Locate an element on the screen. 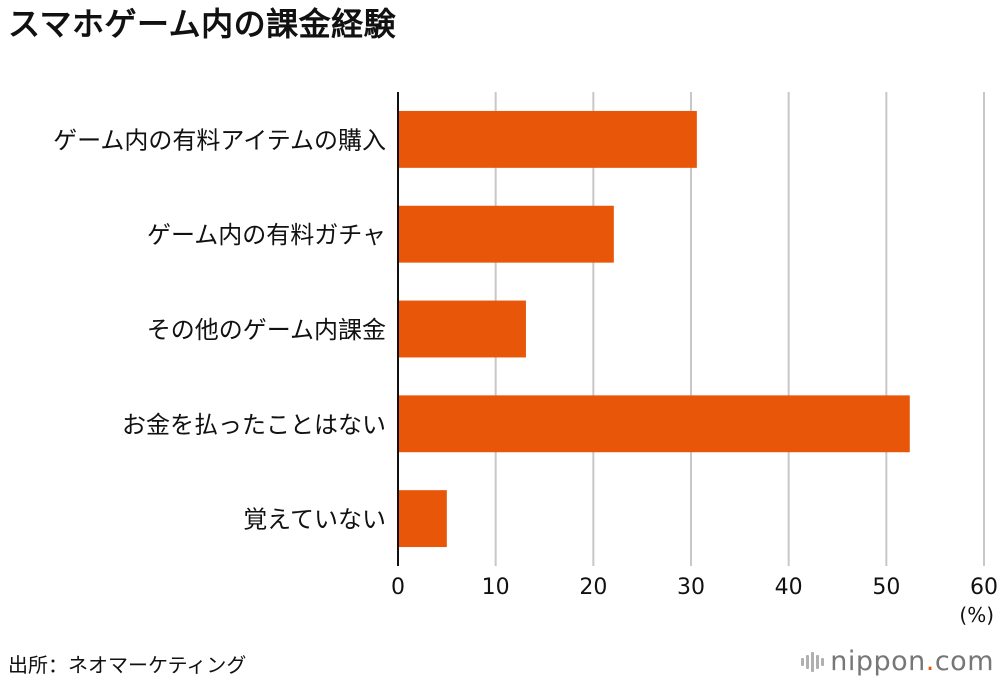  x-tick-label: 20 is located at coordinates (593, 587).